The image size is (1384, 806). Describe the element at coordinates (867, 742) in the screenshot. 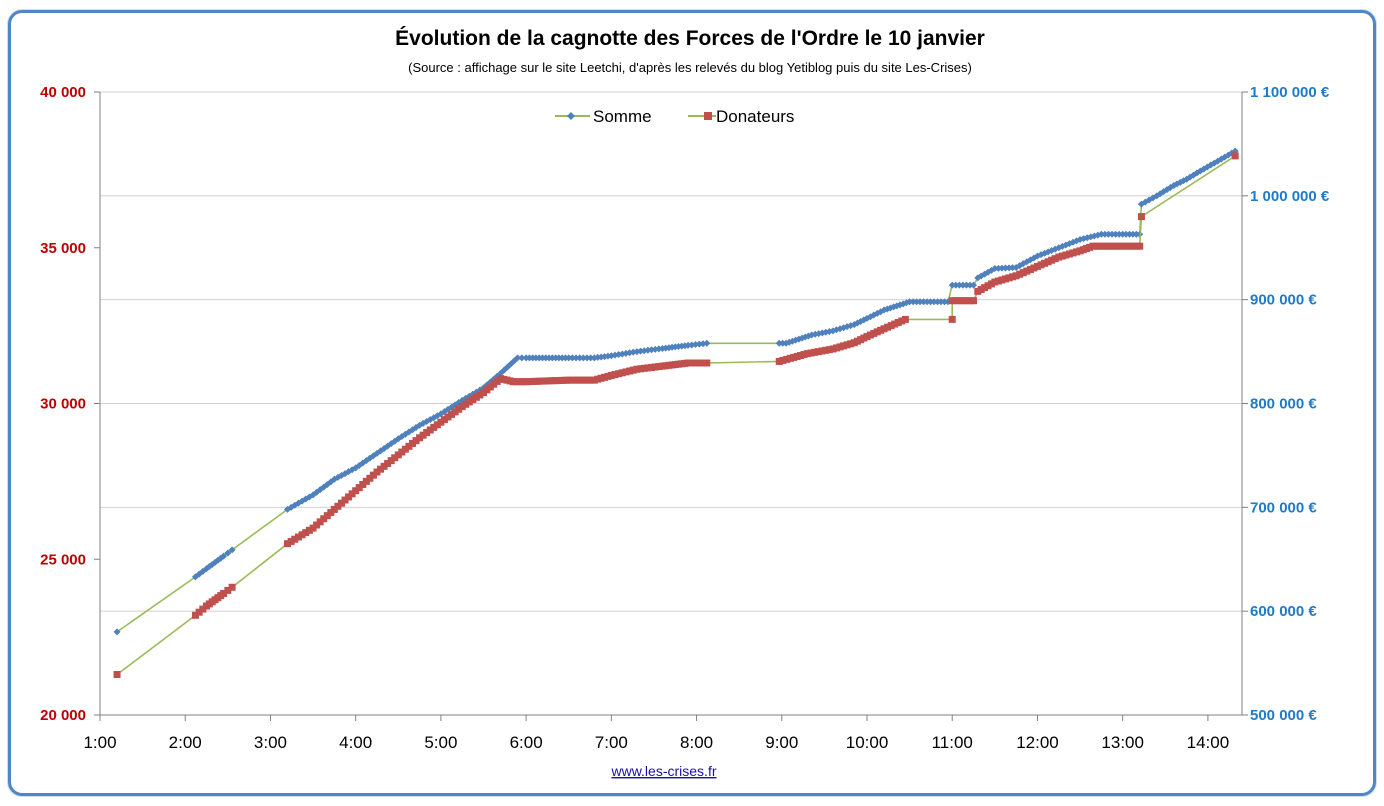

I see `x-tick-label: 10:00` at that location.